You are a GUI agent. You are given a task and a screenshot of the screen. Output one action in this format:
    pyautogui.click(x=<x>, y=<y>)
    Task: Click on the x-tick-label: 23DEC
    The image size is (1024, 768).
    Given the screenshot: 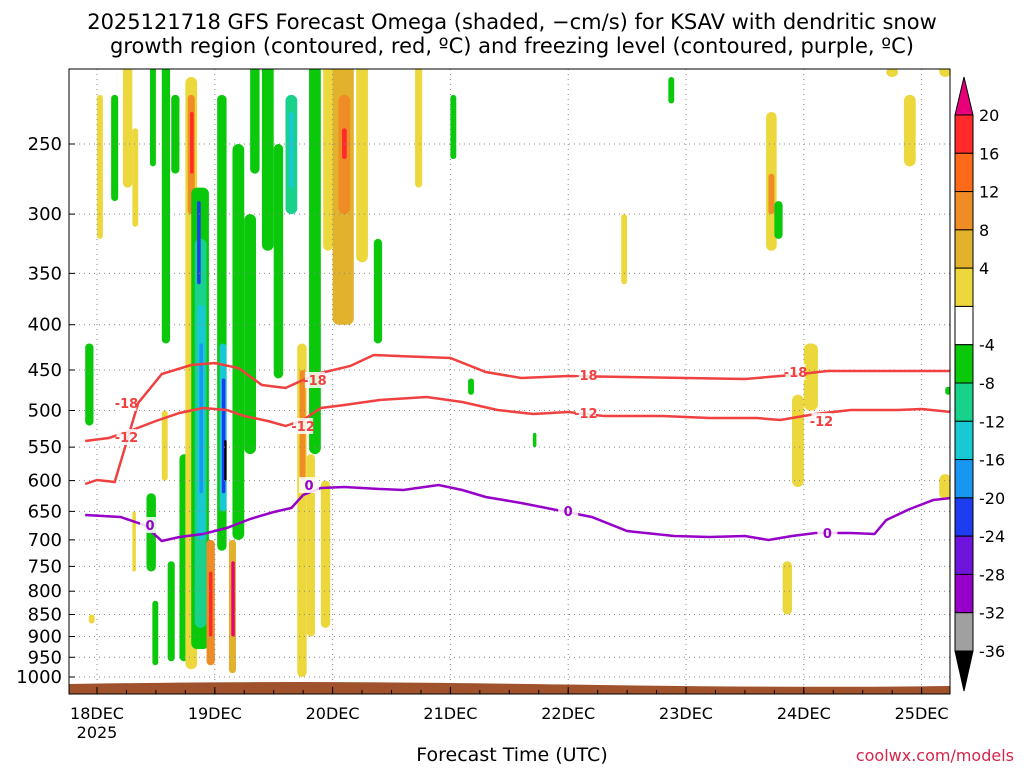 What is the action you would take?
    pyautogui.click(x=686, y=713)
    